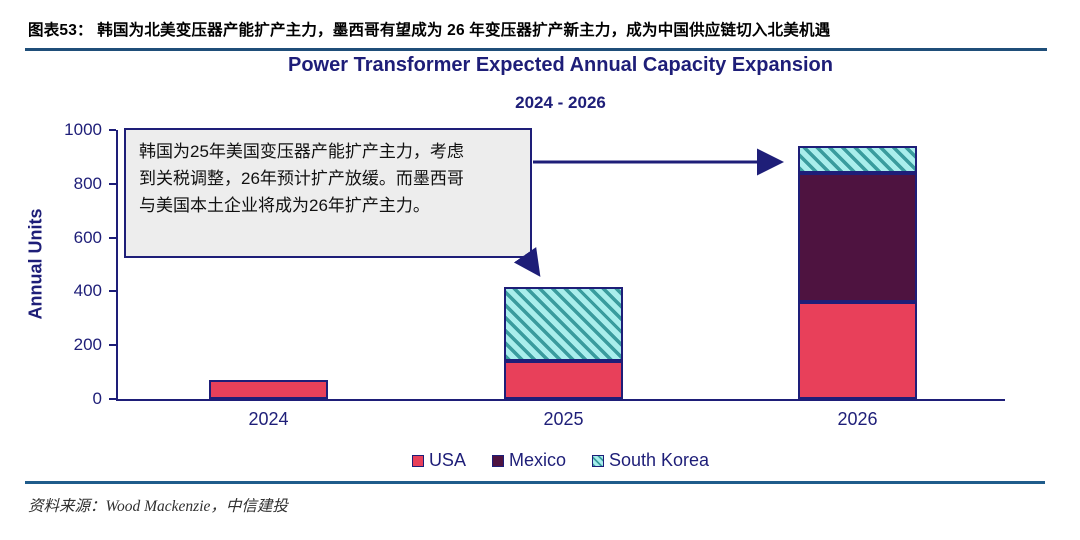 Image resolution: width=1080 pixels, height=540 pixels. What do you see at coordinates (83, 129) in the screenshot?
I see `y-tick-label: 1000` at bounding box center [83, 129].